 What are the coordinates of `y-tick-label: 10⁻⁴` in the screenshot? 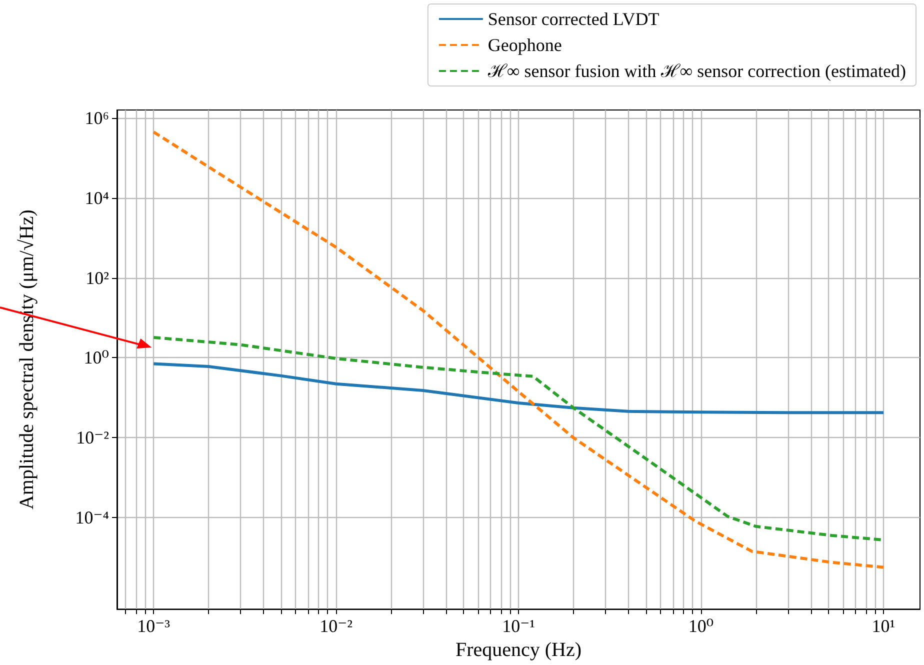 It's located at (92, 517).